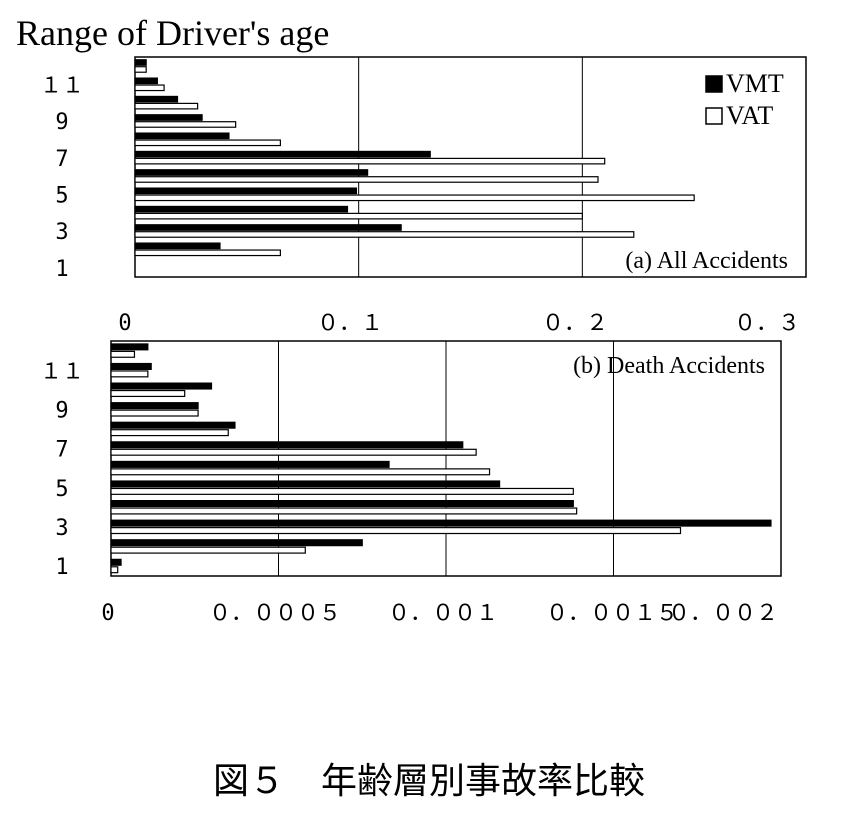 This screenshot has height=815, width=858. What do you see at coordinates (61, 528) in the screenshot?
I see `y-tick-label-b-3: 3` at bounding box center [61, 528].